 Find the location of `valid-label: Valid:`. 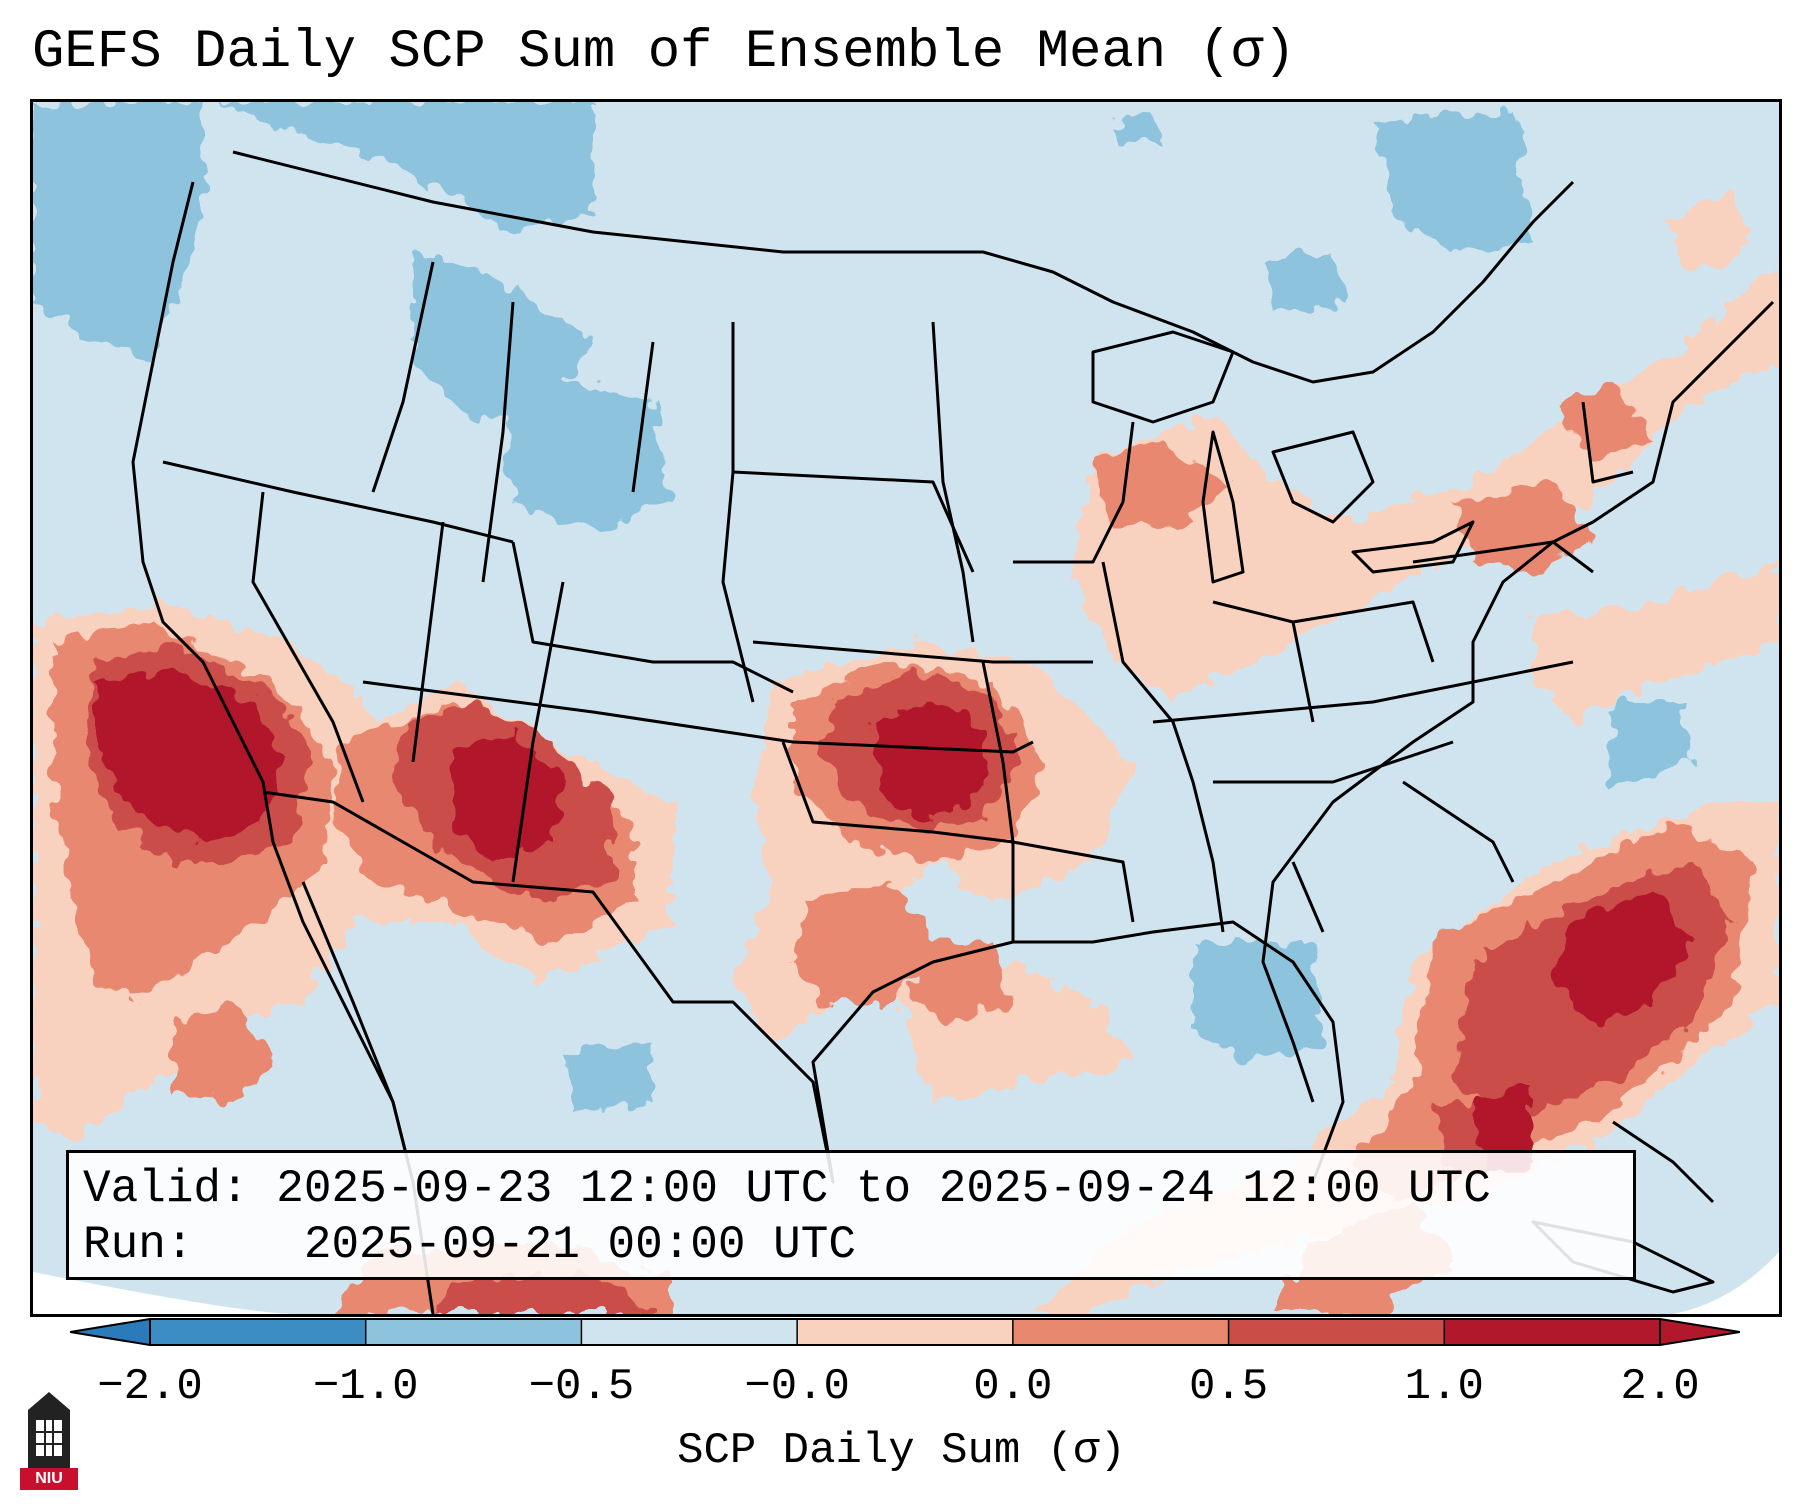

valid-label: Valid: is located at coordinates (166, 1189).